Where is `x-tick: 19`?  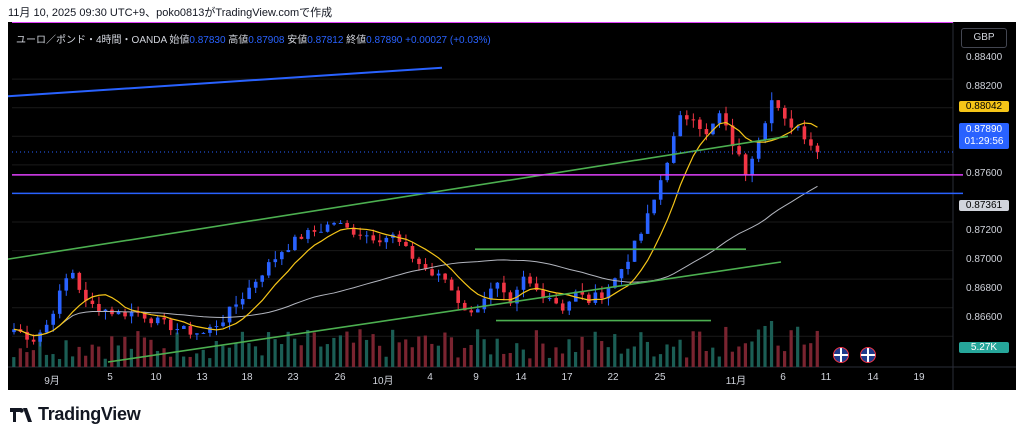 x-tick: 19 is located at coordinates (919, 377).